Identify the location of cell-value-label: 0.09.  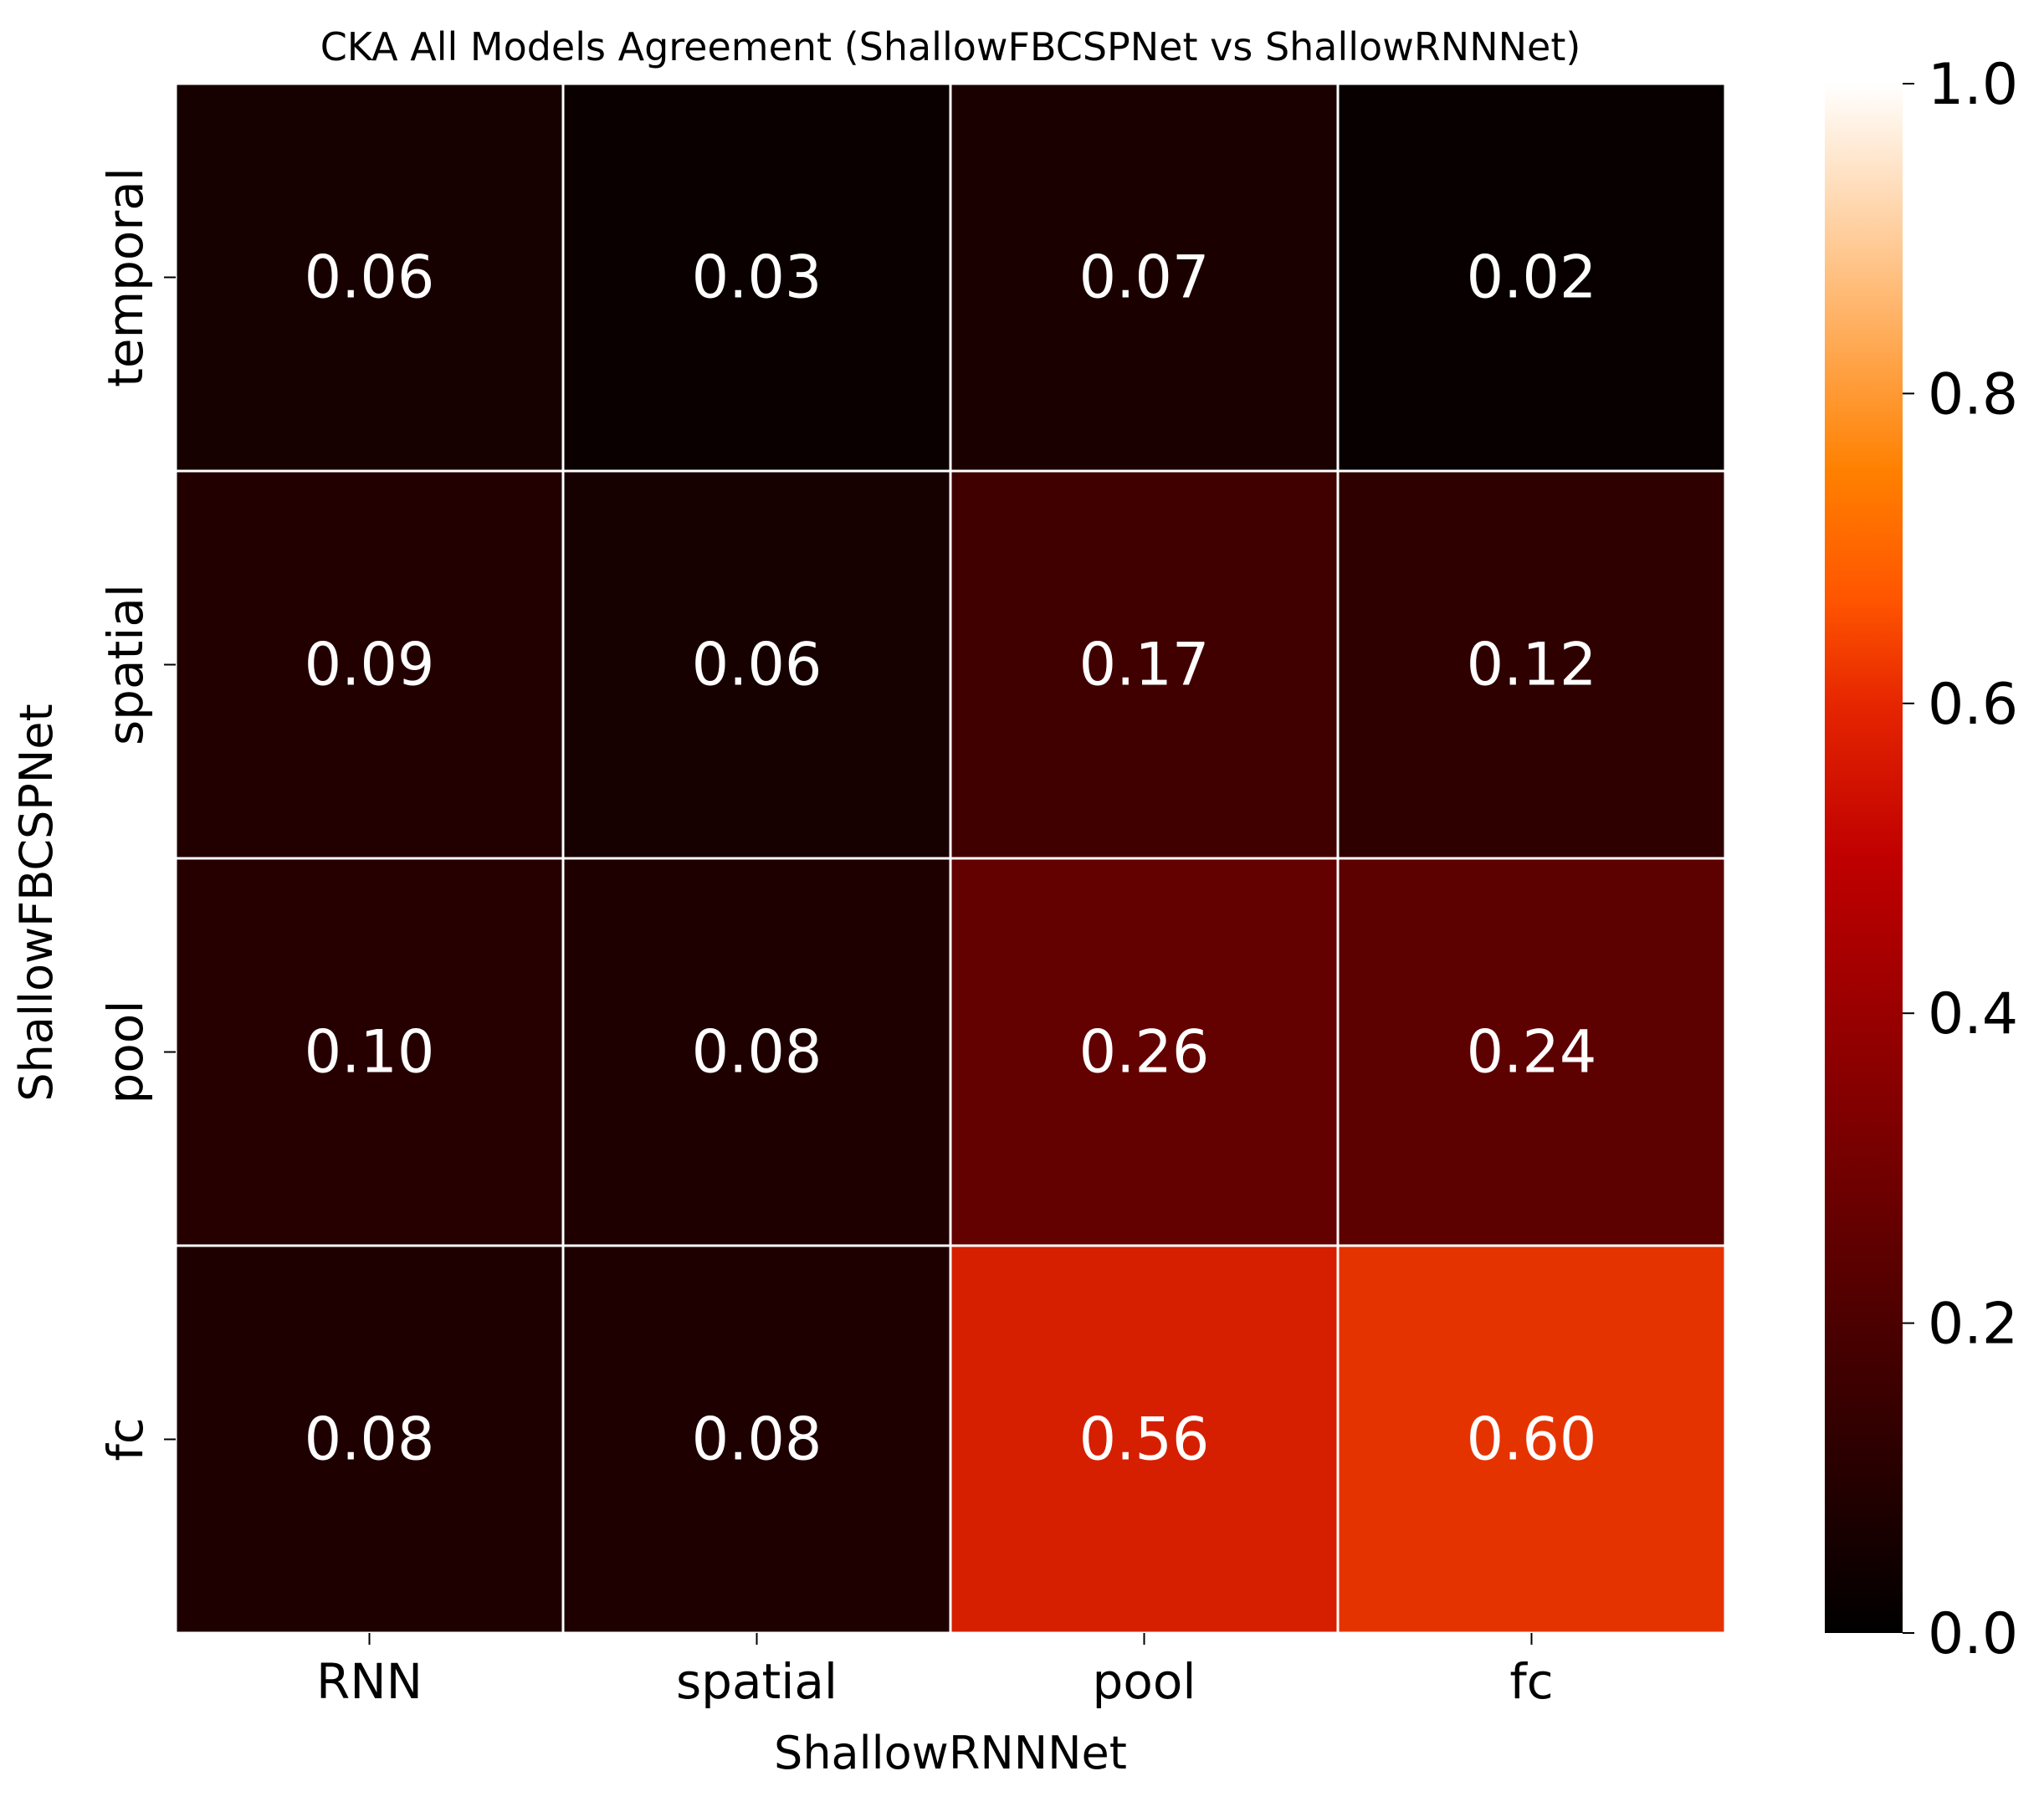
(370, 665).